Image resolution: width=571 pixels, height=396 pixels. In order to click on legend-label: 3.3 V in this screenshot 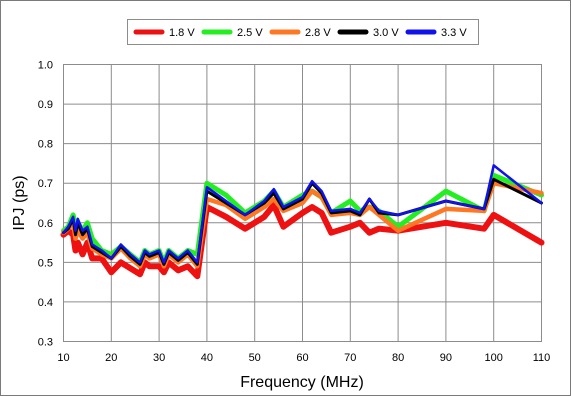, I will do `click(454, 33)`.